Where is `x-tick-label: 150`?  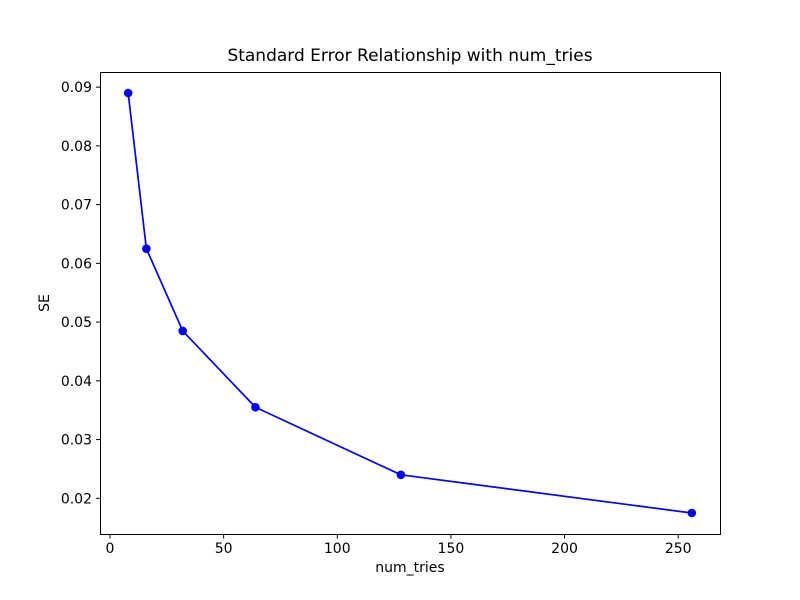 x-tick-label: 150 is located at coordinates (451, 549).